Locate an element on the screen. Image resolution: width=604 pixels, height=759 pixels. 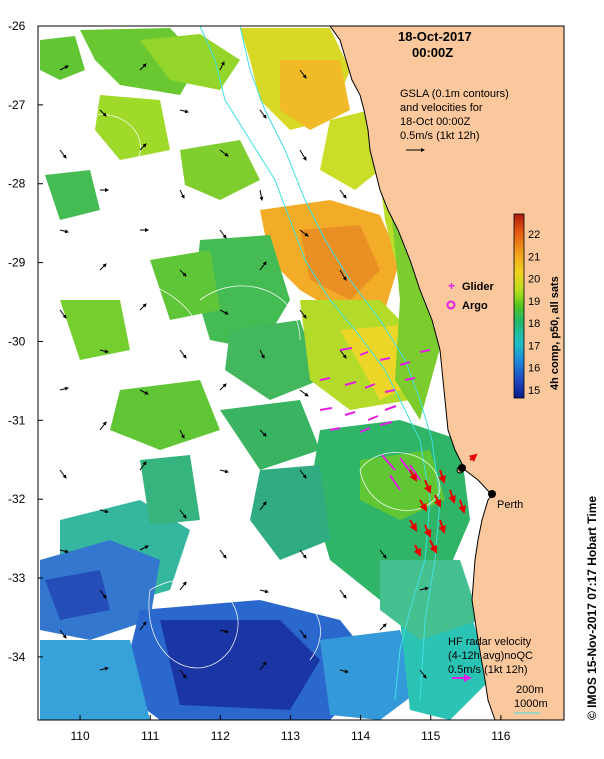
perth-marker is located at coordinates (492, 494).